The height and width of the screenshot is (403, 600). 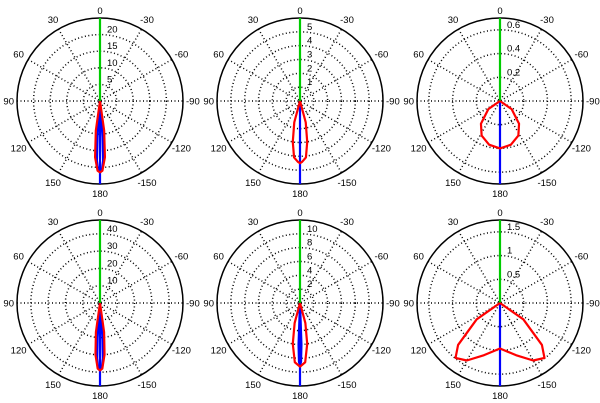 What do you see at coordinates (513, 227) in the screenshot?
I see `radial-tick-label: 1.5` at bounding box center [513, 227].